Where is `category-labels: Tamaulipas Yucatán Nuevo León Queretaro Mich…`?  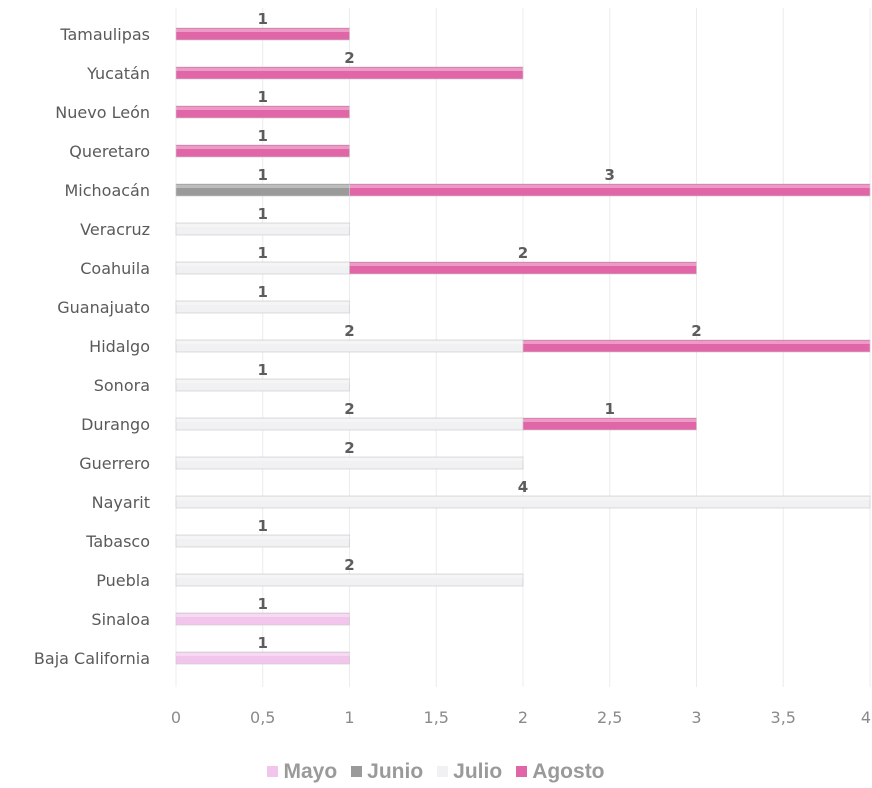
category-labels: Tamaulipas Yucatán Nuevo León Queretaro Mich… is located at coordinates (92, 346).